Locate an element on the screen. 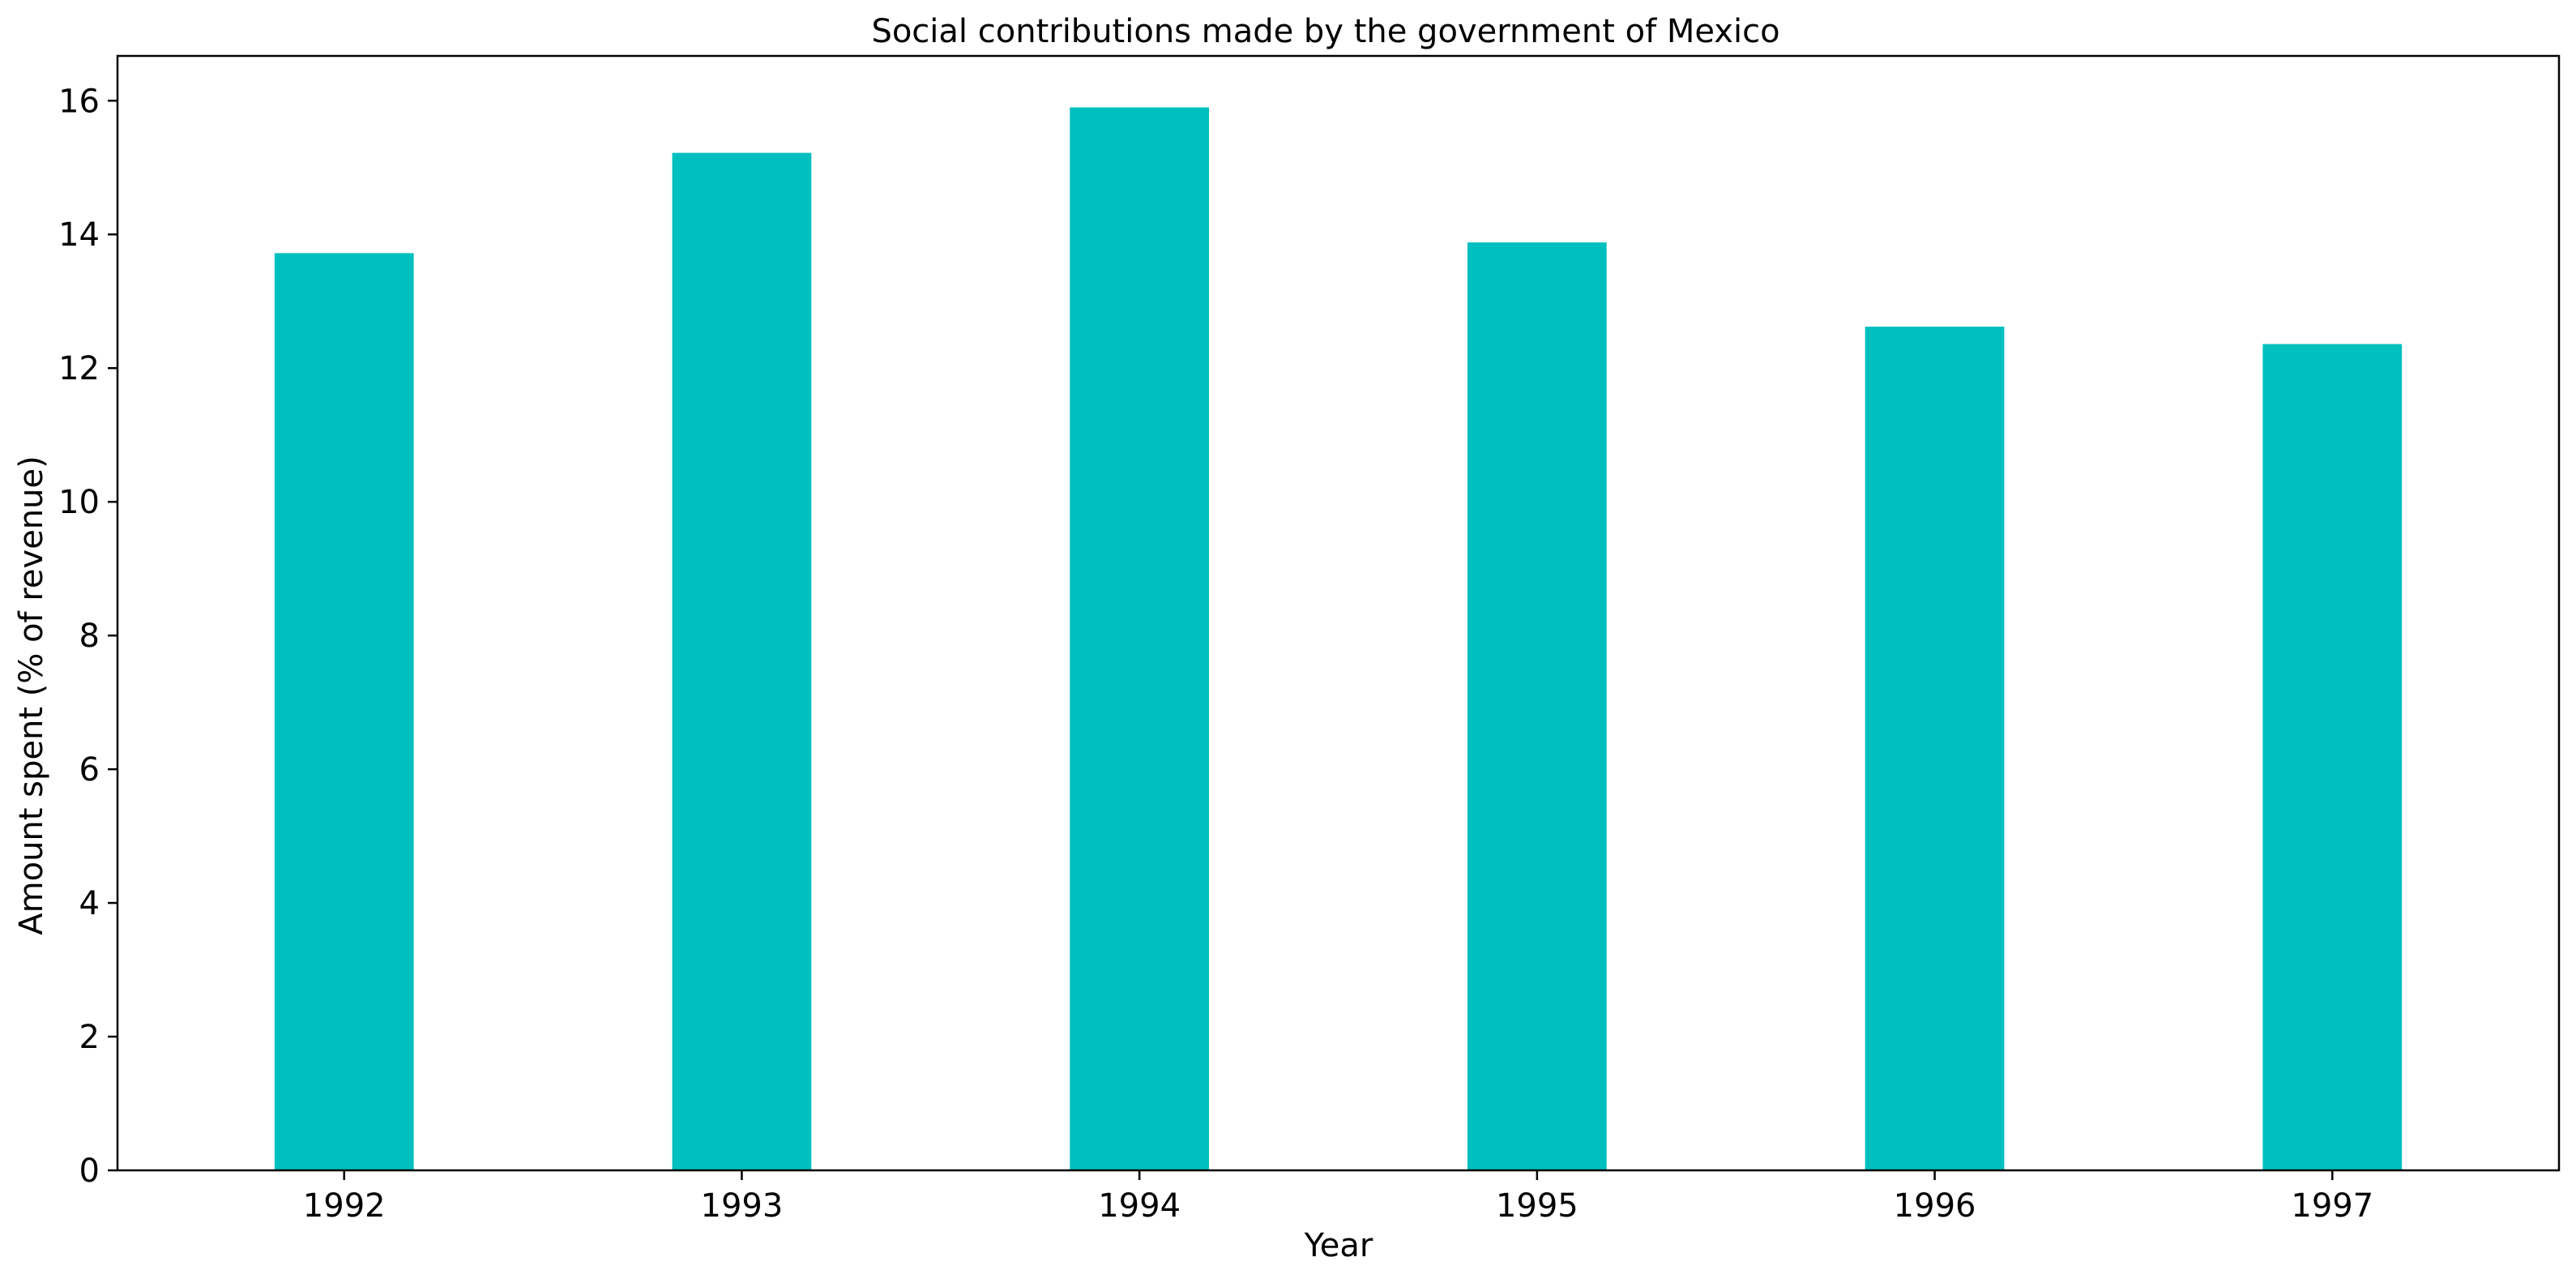 Image resolution: width=2576 pixels, height=1283 pixels. x-tick-label: 1993 is located at coordinates (742, 1206).